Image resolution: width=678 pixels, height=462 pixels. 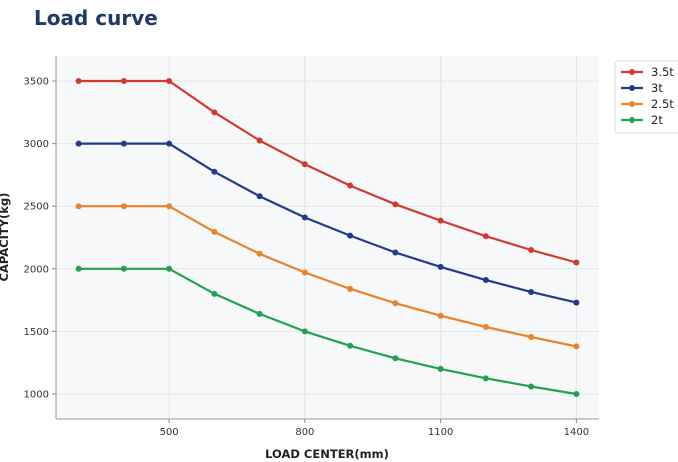 I want to click on y-tick-label-2000: 2000, so click(x=36, y=269).